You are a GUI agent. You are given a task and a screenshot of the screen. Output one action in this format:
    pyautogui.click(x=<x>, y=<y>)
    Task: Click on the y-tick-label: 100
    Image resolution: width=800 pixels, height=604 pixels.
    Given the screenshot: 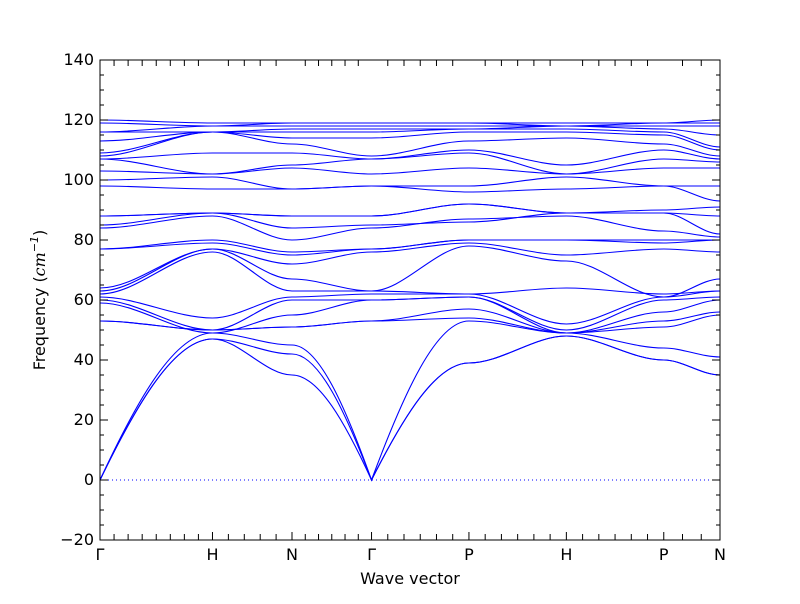 What is the action you would take?
    pyautogui.click(x=78, y=179)
    